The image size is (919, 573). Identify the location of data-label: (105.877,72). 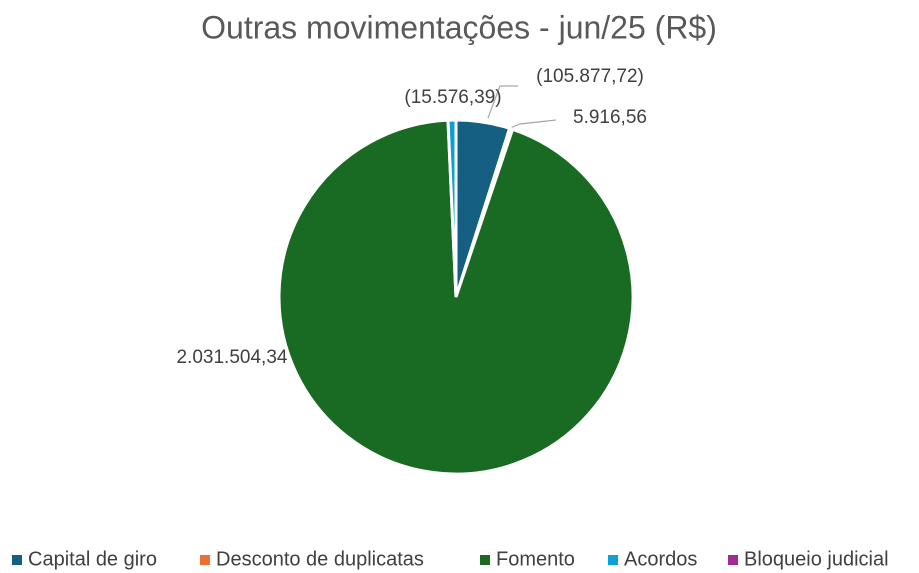
(590, 76).